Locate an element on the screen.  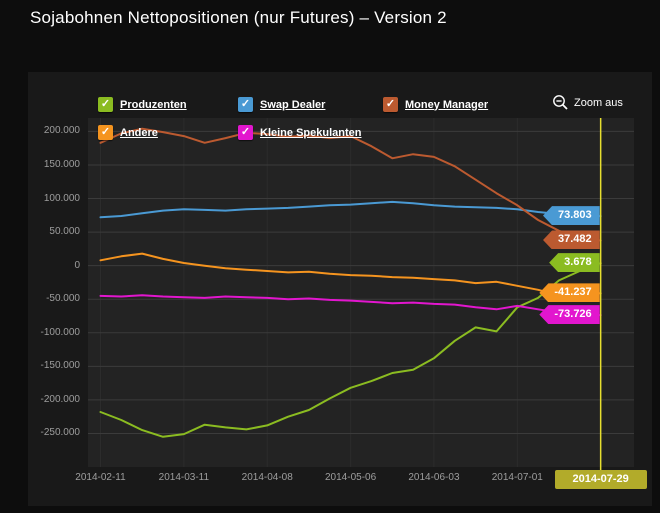
crosshair-date-label: 2014-07-29 is located at coordinates (600, 479).